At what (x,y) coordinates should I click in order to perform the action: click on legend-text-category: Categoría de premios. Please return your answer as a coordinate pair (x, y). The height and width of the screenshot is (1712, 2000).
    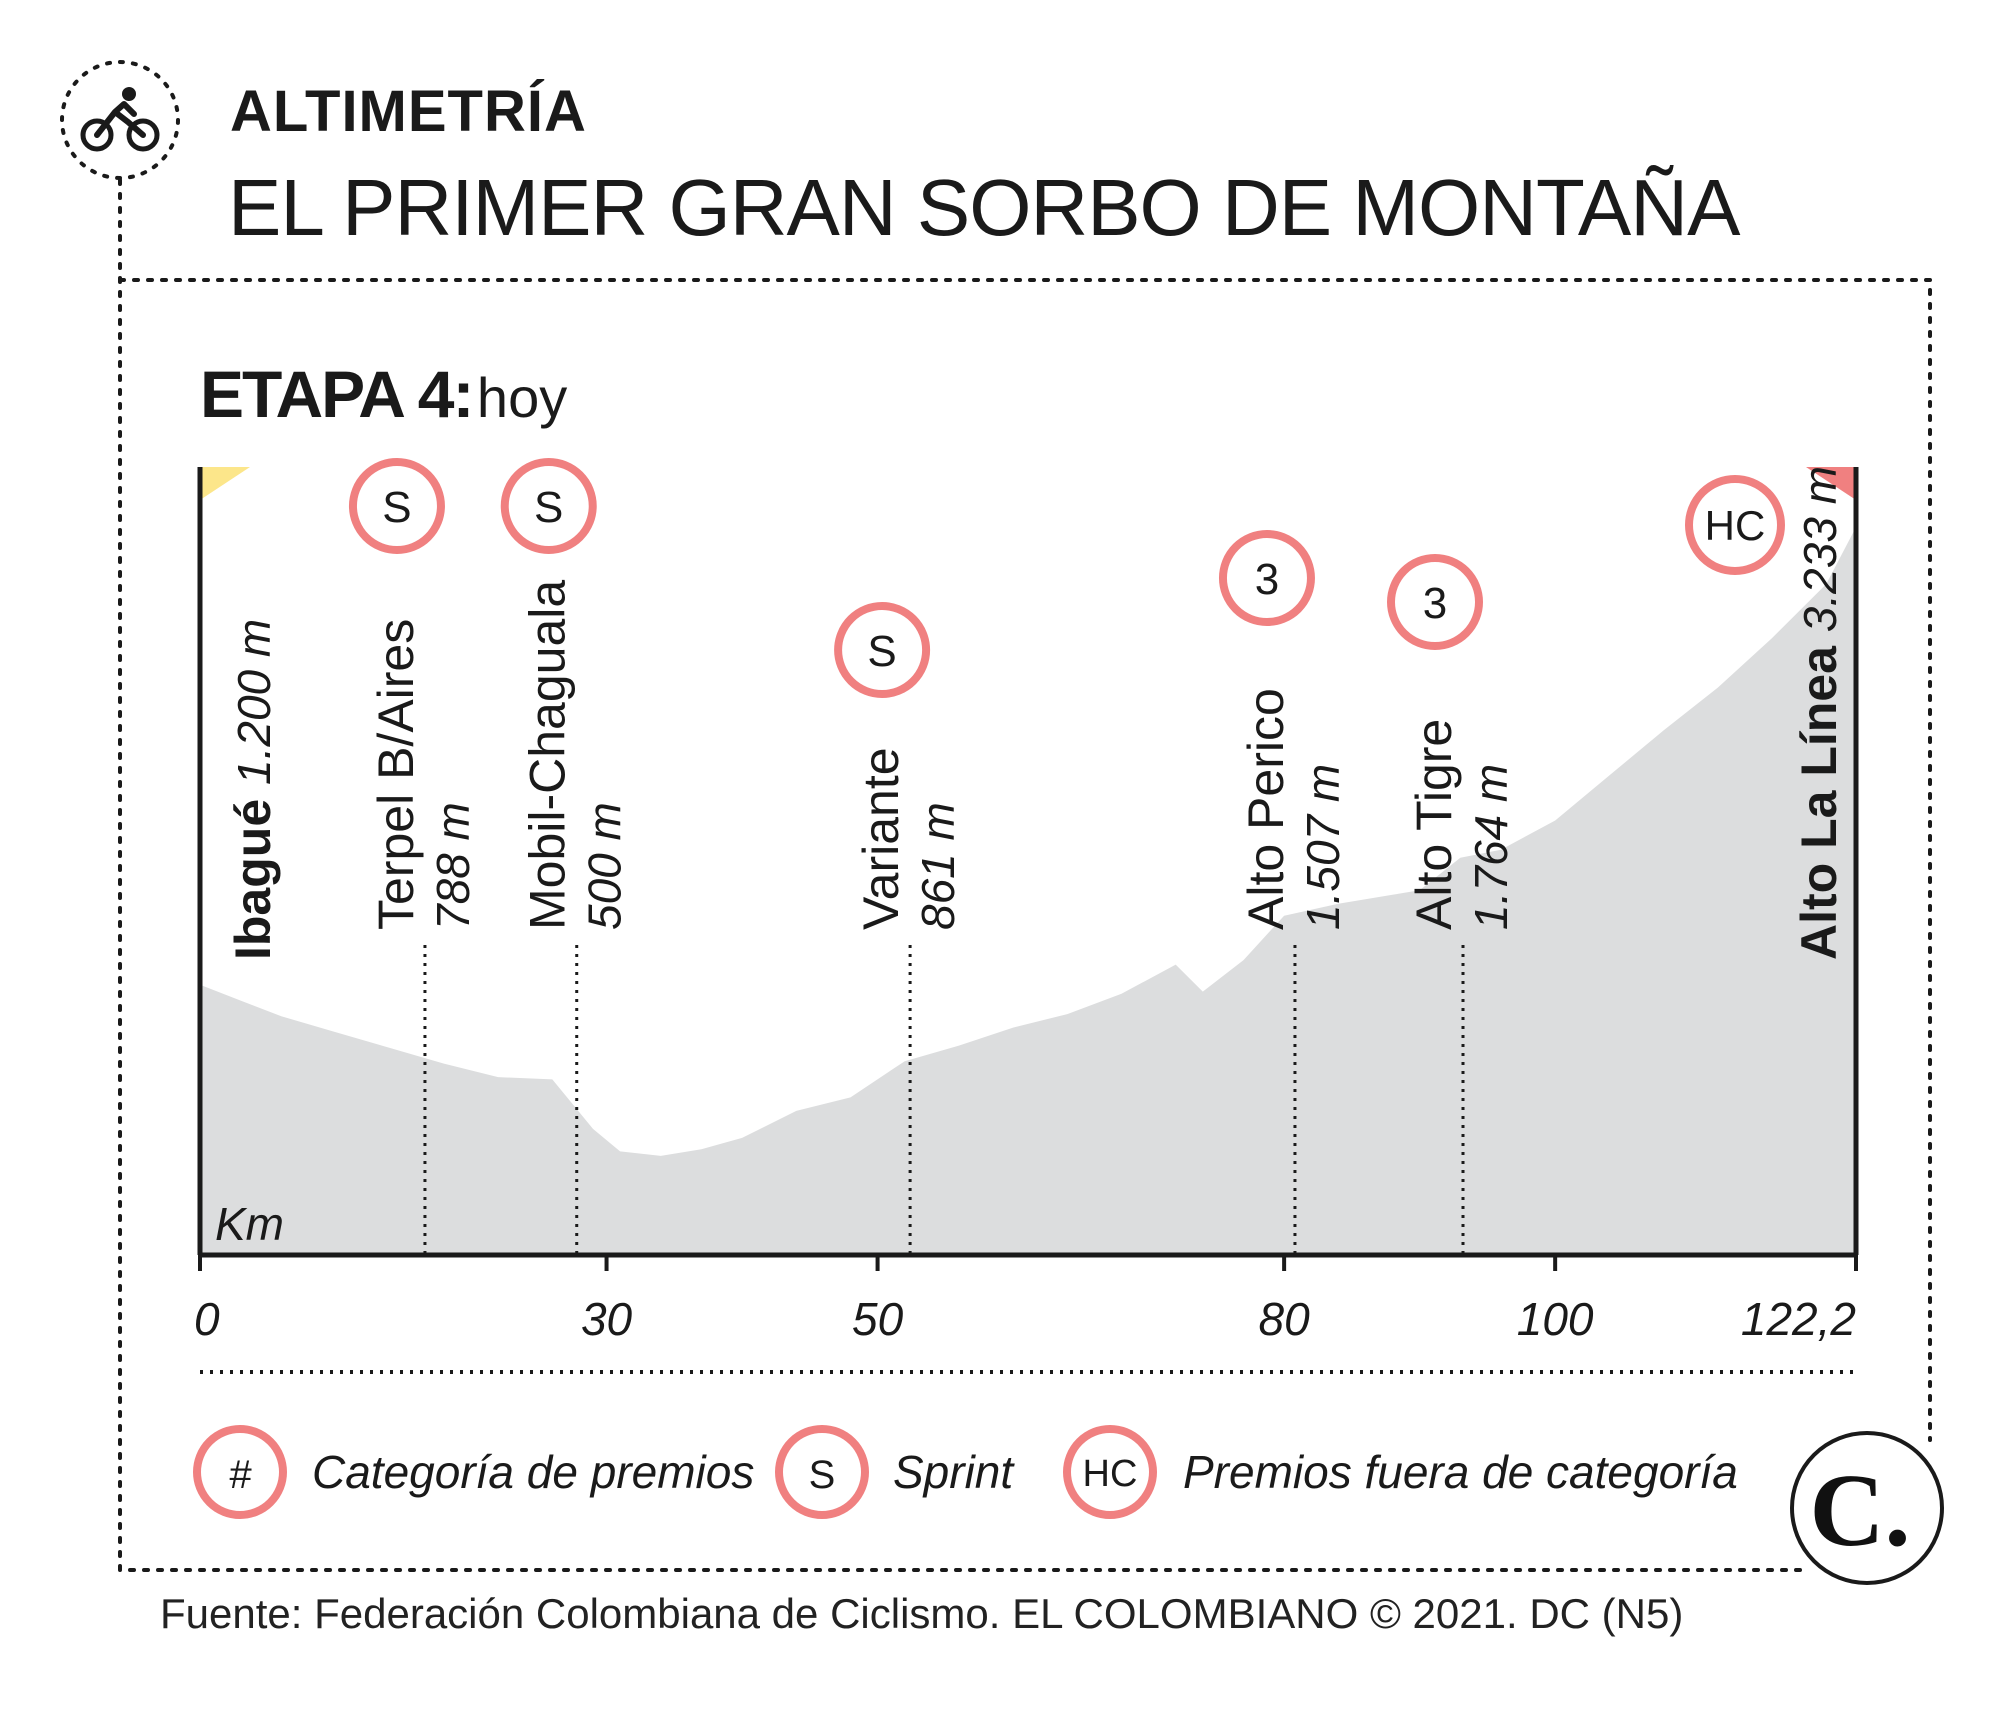
    Looking at the image, I should click on (533, 1472).